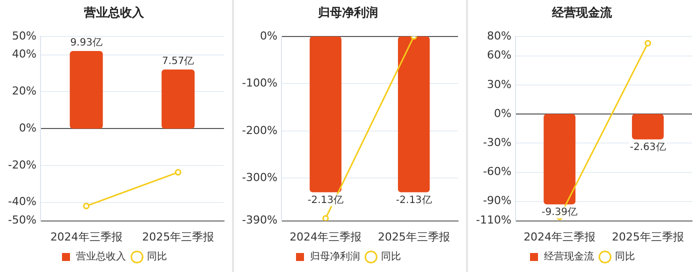 Image resolution: width=700 pixels, height=272 pixels. Describe the element at coordinates (101, 256) in the screenshot. I see `legend-label: 营业总收入` at that location.